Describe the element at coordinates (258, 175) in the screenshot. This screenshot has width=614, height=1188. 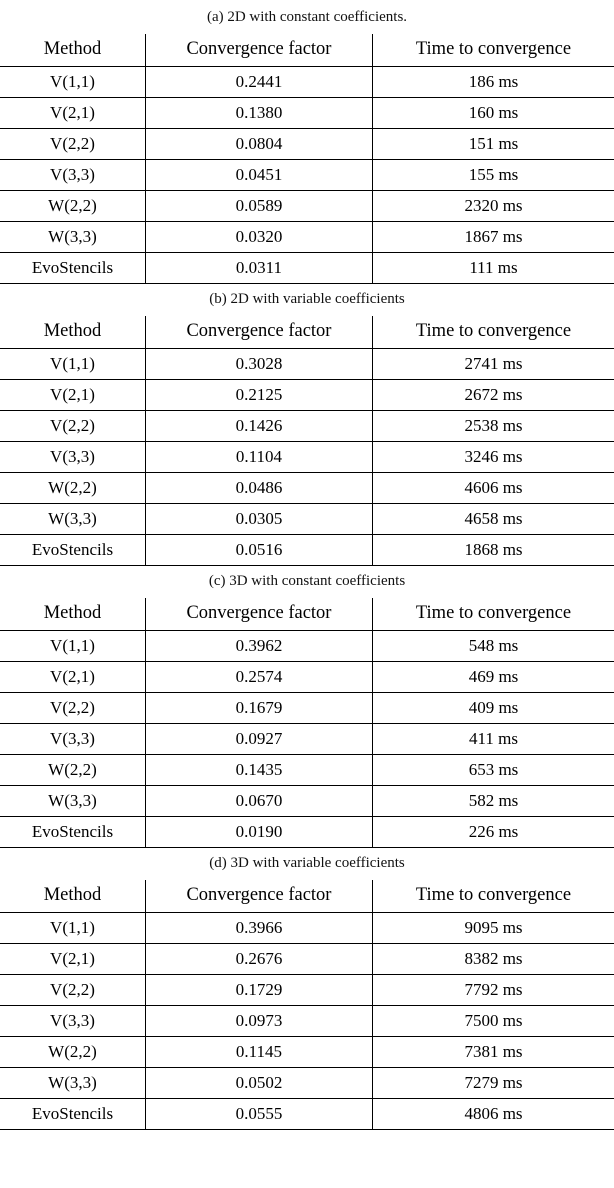
I see `convergence-factor-cell: 0.0451` at that location.